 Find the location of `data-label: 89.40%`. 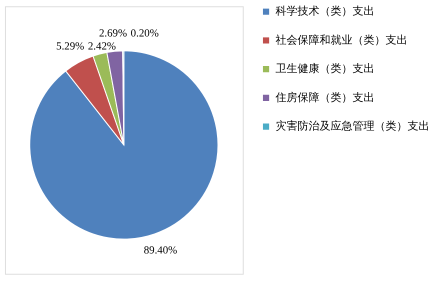

data-label: 89.40% is located at coordinates (161, 250).